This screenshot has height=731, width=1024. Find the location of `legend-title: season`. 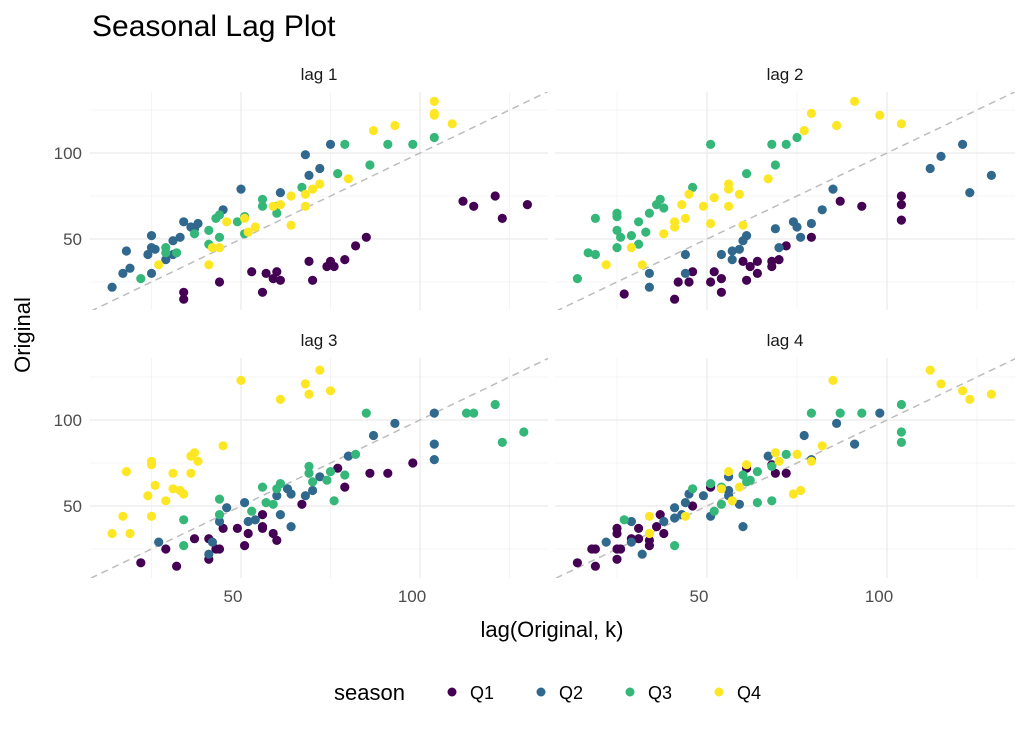

legend-title: season is located at coordinates (369, 692).